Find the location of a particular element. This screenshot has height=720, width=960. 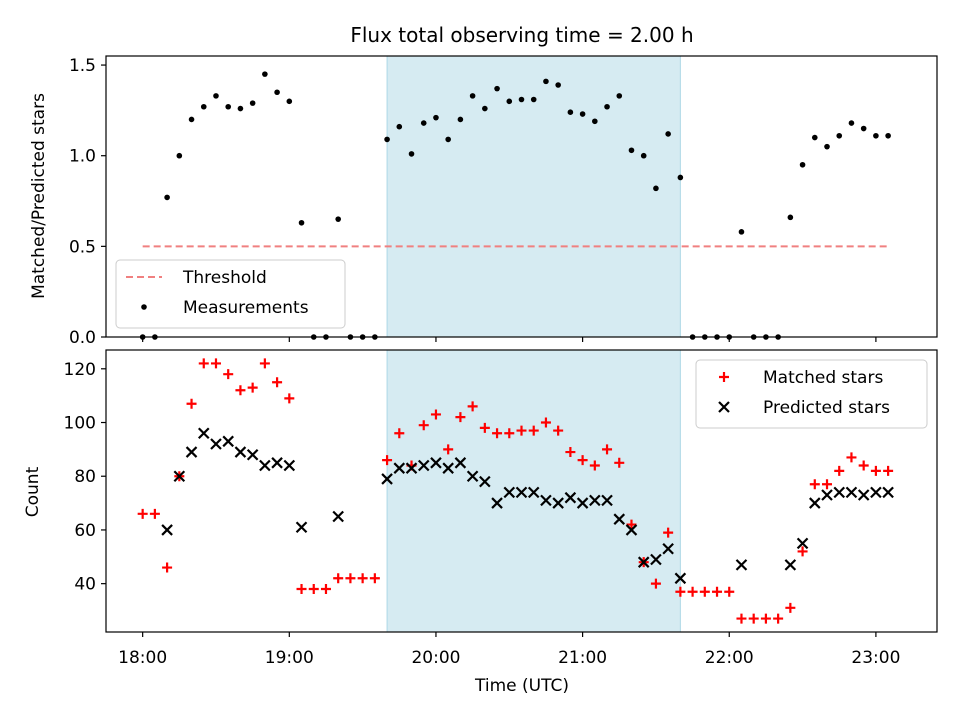

xtick-label: 22:00 is located at coordinates (729, 658).